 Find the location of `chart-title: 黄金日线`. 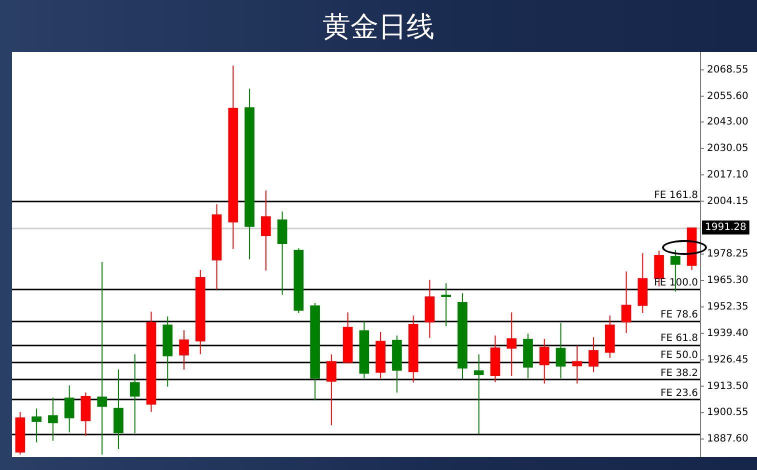

chart-title: 黄金日线 is located at coordinates (379, 27).